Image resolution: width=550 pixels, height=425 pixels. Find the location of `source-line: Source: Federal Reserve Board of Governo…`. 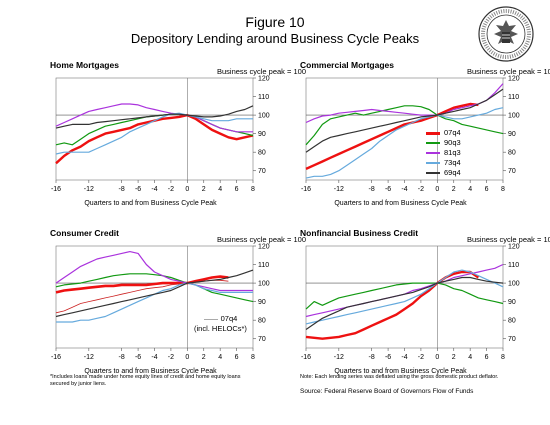

source-line: Source: Federal Reserve Board of Governo… is located at coordinates (387, 391).